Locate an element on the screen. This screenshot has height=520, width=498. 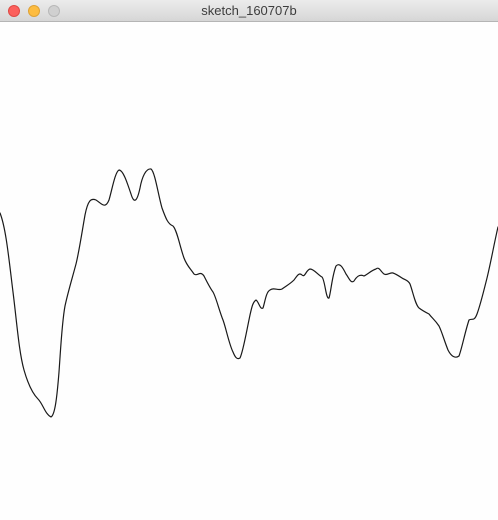
window-title: sketch_160707b is located at coordinates (249, 10).